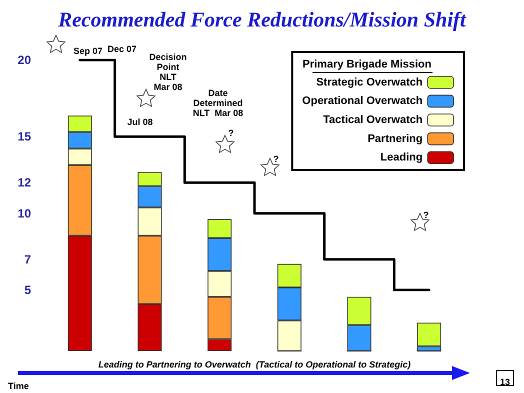 Image resolution: width=524 pixels, height=393 pixels. Describe the element at coordinates (25, 137) in the screenshot. I see `y-tick-label: 15` at that location.